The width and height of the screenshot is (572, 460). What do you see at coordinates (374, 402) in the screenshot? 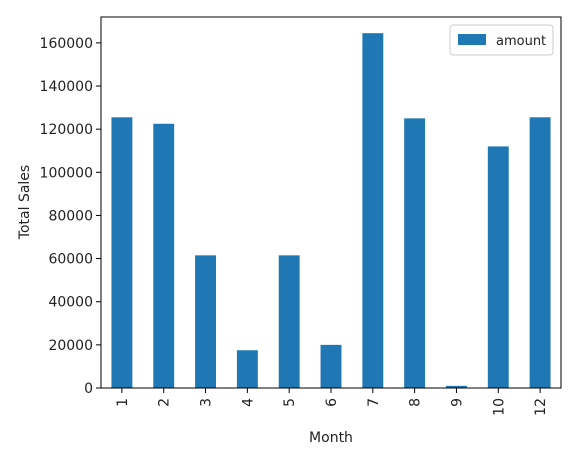
I see `x-tick-label: 7` at bounding box center [374, 402].